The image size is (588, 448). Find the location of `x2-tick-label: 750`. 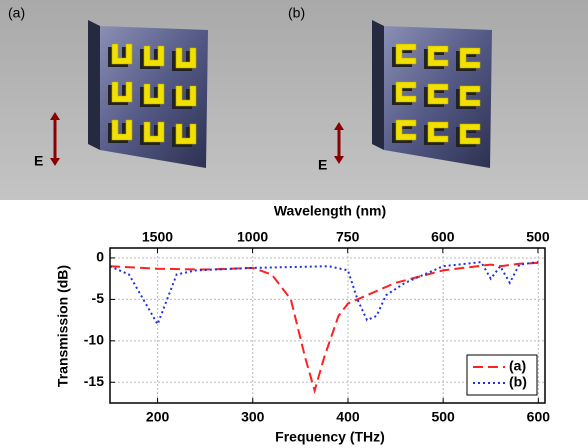

x2-tick-label: 750 is located at coordinates (348, 237).